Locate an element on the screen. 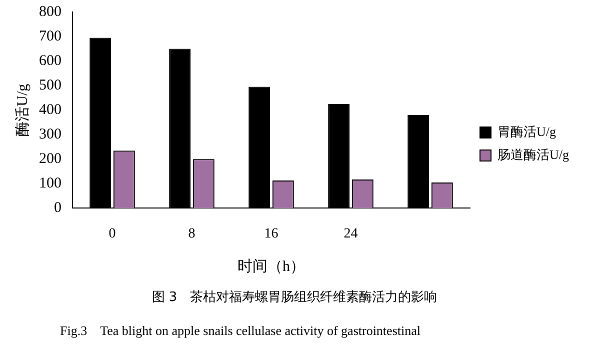  x-tick-label: 8 is located at coordinates (192, 234).